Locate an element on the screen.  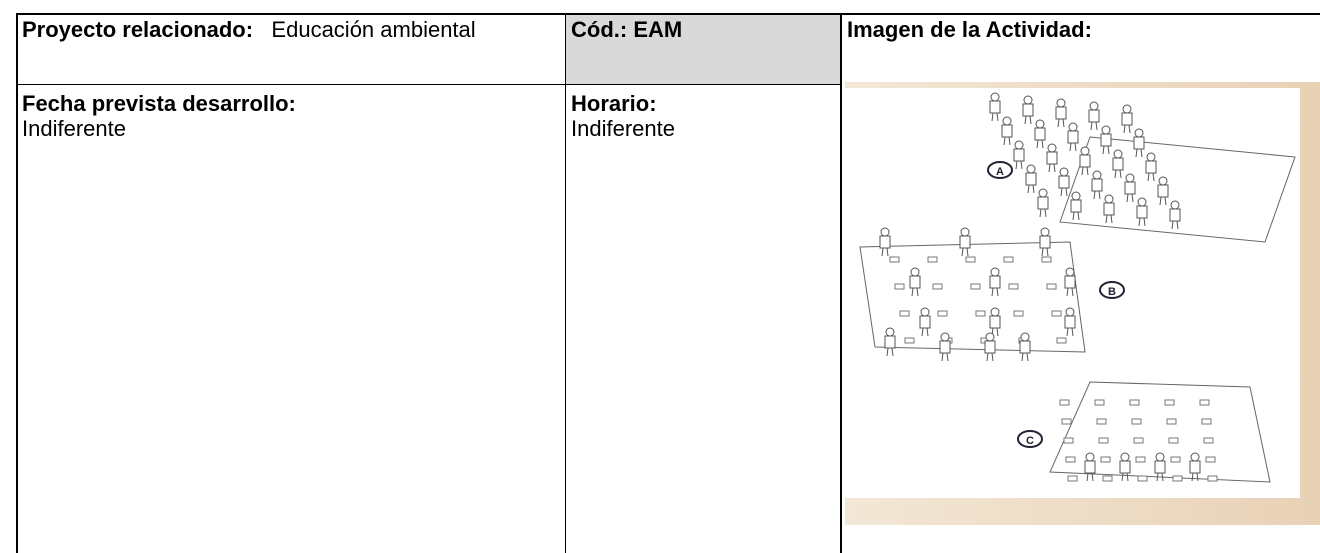
cell-bg is located at coordinates (703, 49).